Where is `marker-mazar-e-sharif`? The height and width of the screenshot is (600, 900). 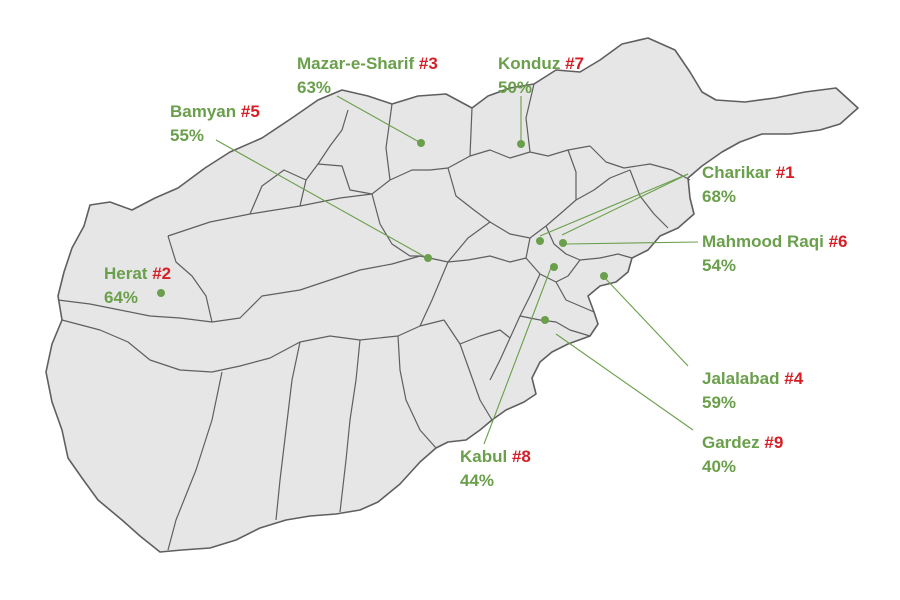
marker-mazar-e-sharif is located at coordinates (421, 143).